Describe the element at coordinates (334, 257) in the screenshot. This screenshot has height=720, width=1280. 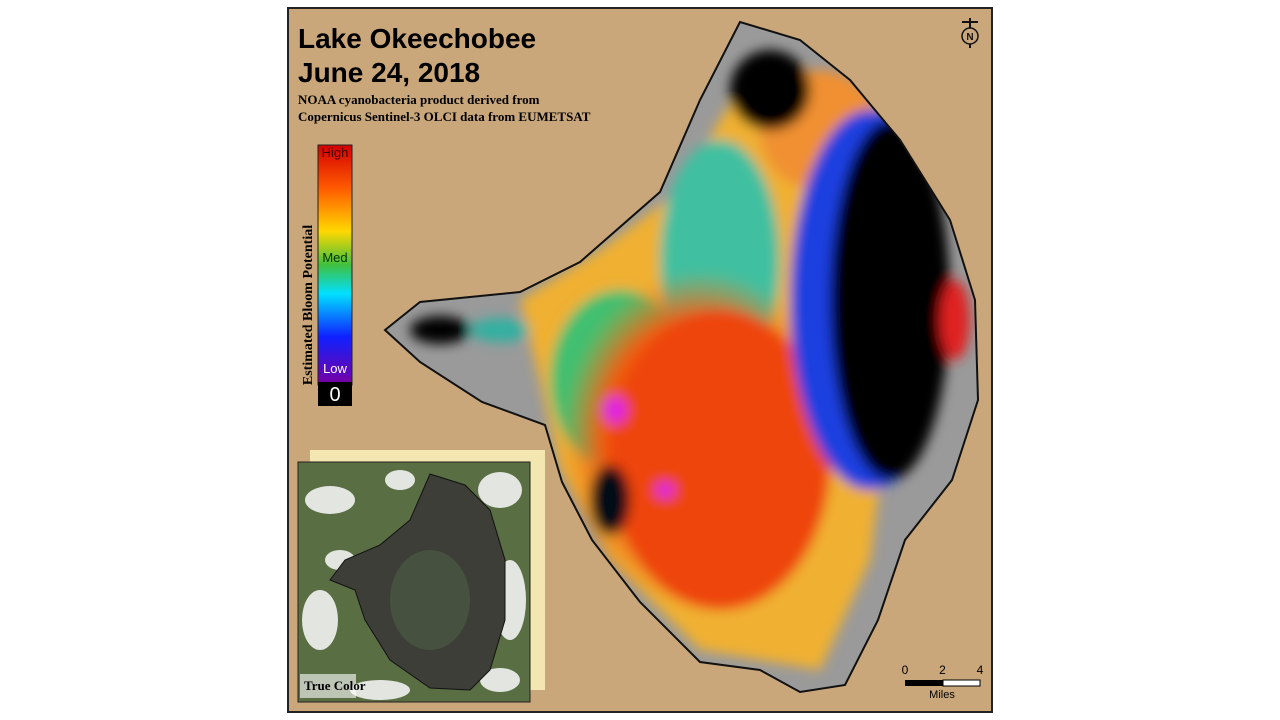
I see `legend-med: Med` at that location.